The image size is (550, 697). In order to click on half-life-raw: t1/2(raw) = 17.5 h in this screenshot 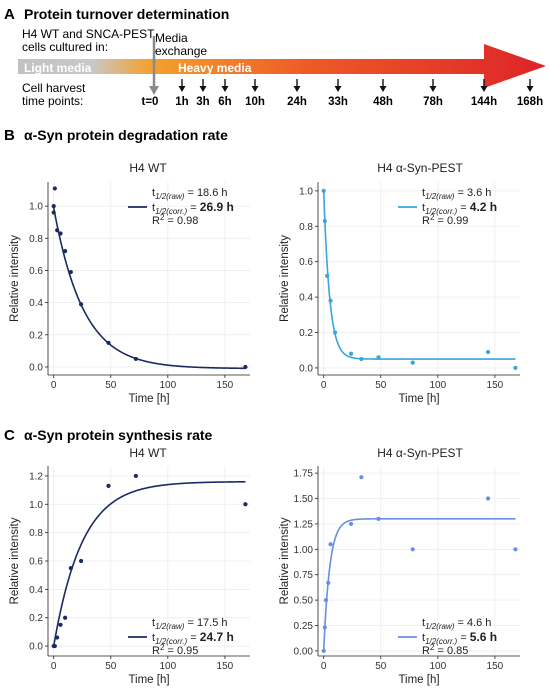, I will do `click(190, 624)`.